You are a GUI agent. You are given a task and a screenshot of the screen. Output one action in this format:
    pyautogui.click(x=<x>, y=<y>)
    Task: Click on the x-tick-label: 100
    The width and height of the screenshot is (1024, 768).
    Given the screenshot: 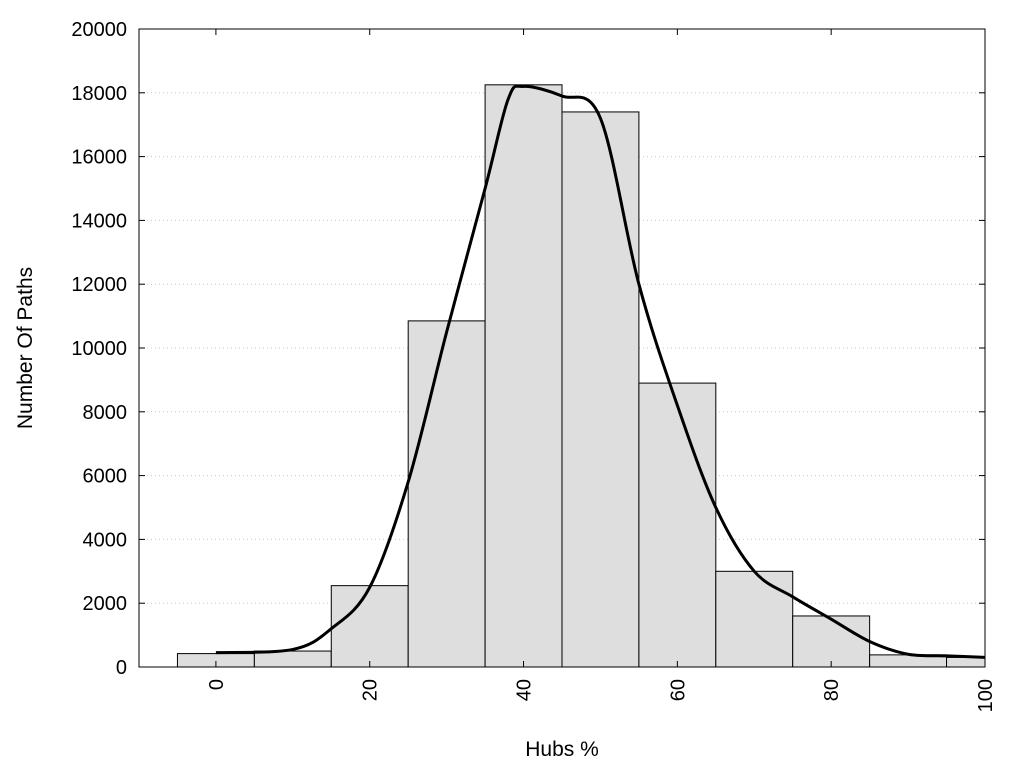 What is the action you would take?
    pyautogui.click(x=986, y=695)
    